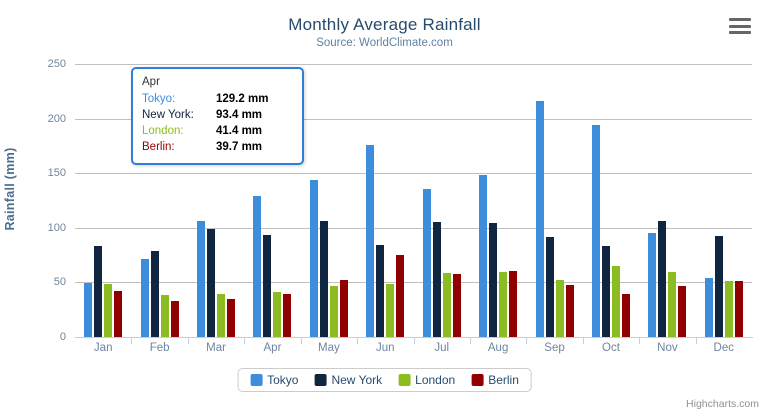 This screenshot has height=416, width=769. What do you see at coordinates (435, 380) in the screenshot?
I see `legend-label: London` at bounding box center [435, 380].